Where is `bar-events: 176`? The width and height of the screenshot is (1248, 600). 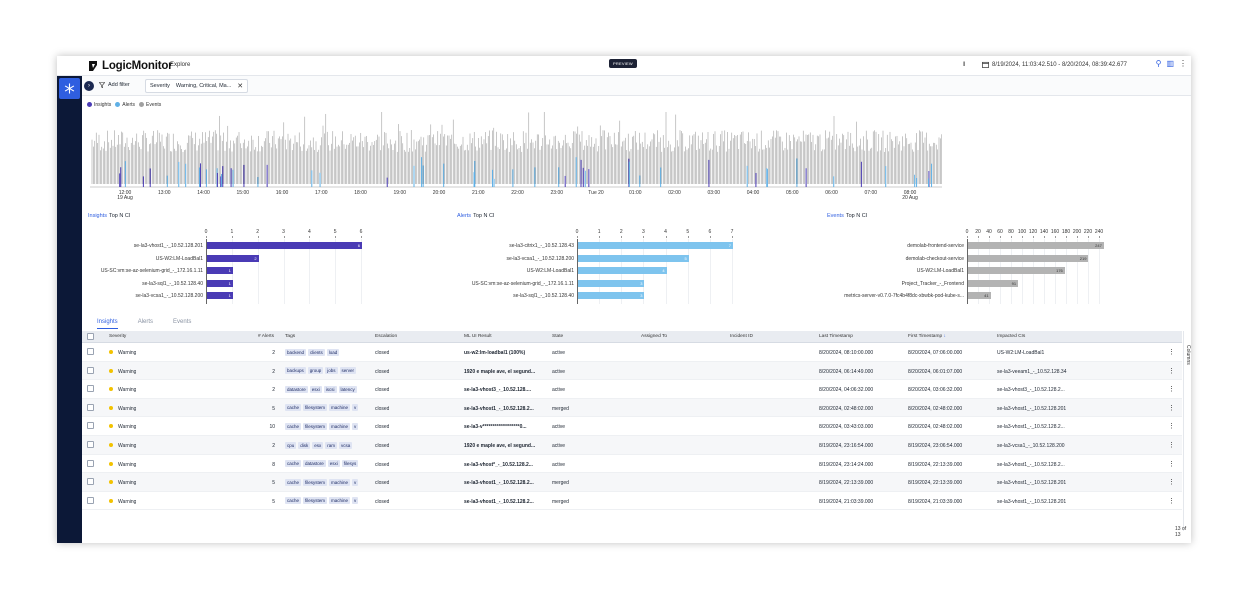 bar-events: 176 is located at coordinates (1016, 271).